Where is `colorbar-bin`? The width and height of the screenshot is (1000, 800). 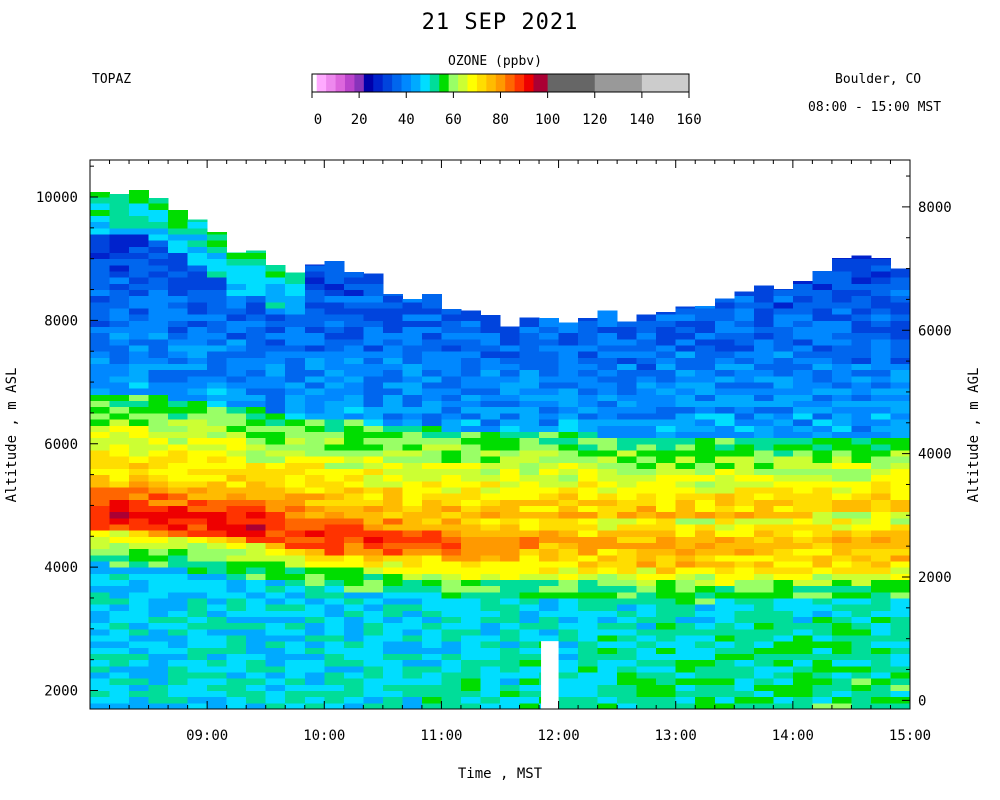 colorbar-bin is located at coordinates (472, 83).